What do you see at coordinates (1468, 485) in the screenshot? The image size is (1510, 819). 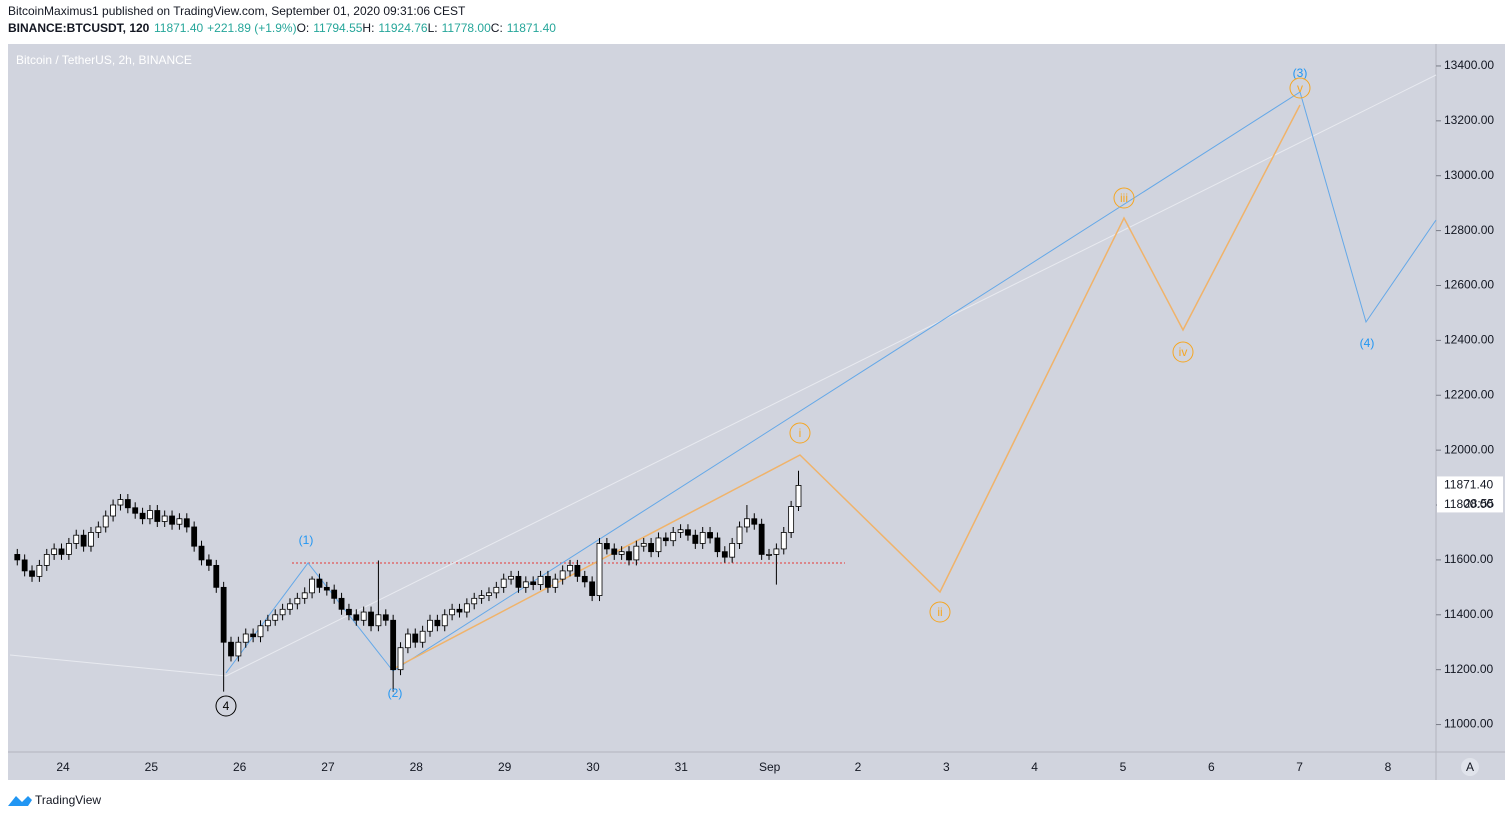 I see `price-tag-label: 11871.40` at bounding box center [1468, 485].